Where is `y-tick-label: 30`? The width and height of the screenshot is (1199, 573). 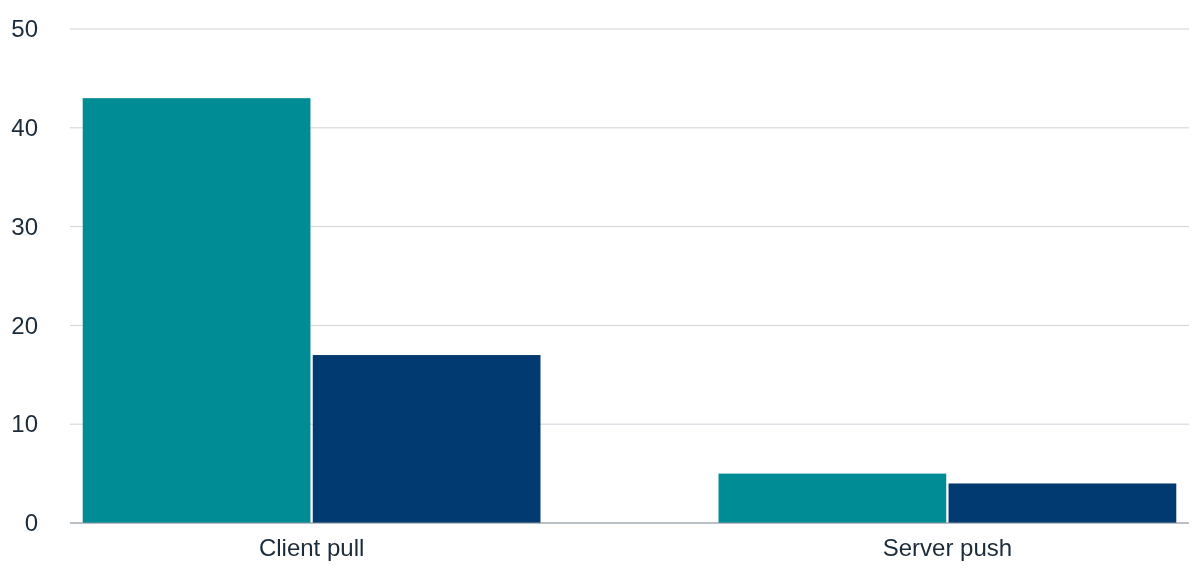
y-tick-label: 30 is located at coordinates (24, 226).